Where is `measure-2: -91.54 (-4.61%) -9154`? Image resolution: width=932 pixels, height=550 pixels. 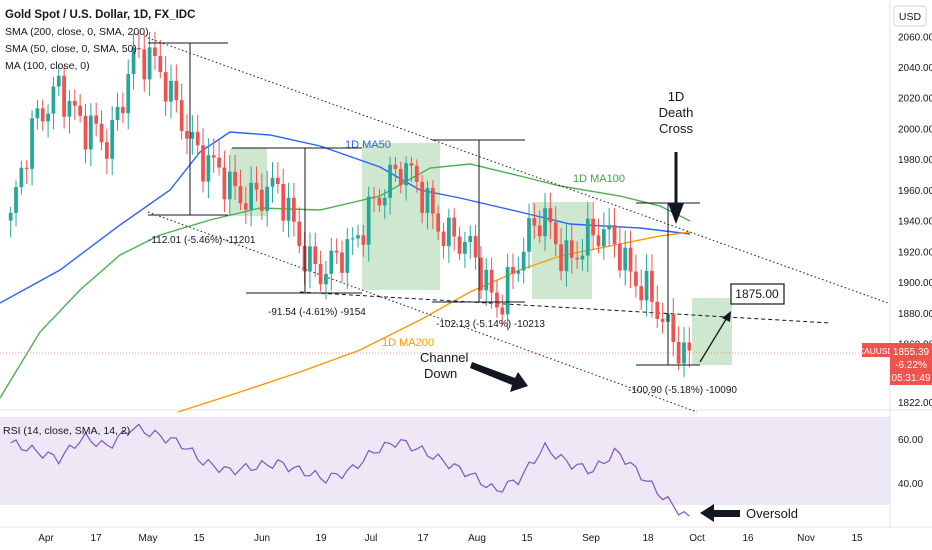 measure-2: -91.54 (-4.61%) -9154 is located at coordinates (317, 312).